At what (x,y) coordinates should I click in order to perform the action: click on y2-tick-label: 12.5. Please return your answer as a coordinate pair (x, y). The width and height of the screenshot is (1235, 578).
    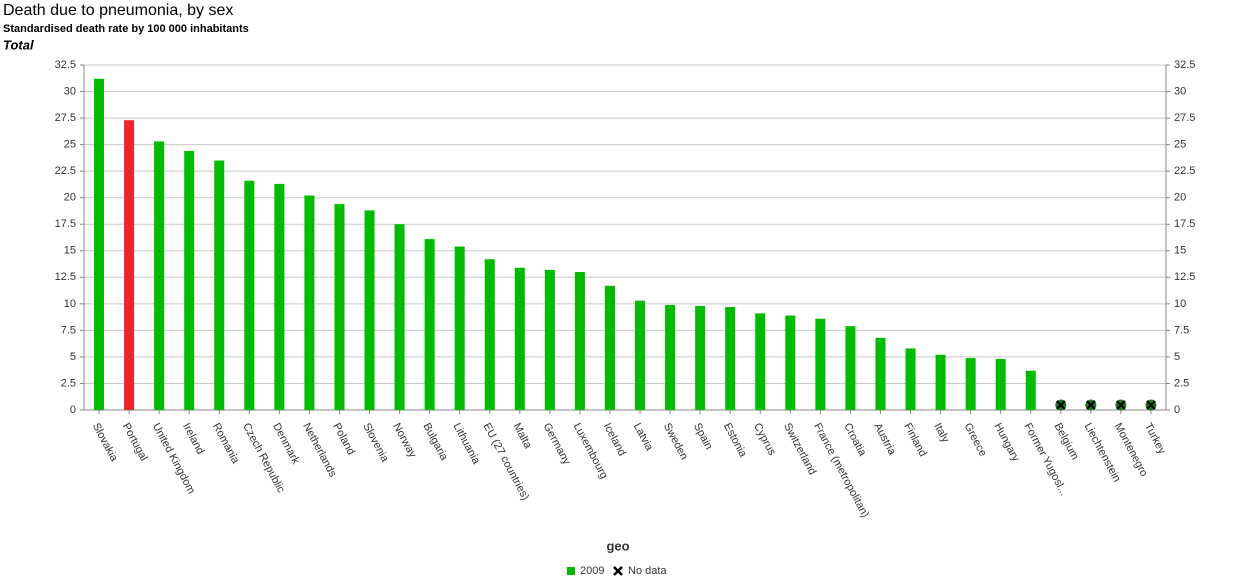
    Looking at the image, I should click on (1184, 277).